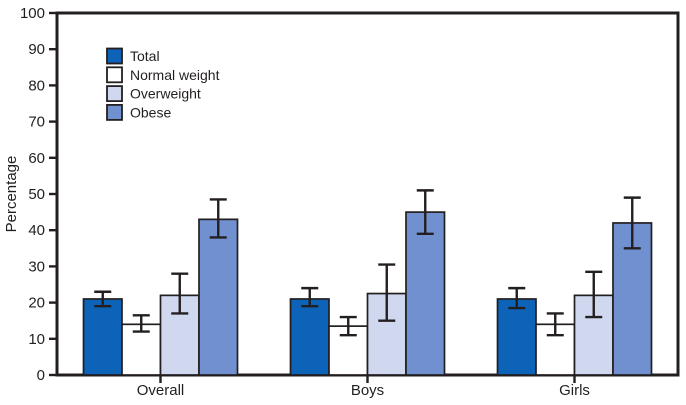 The height and width of the screenshot is (405, 686). What do you see at coordinates (36, 339) in the screenshot?
I see `y-axis-tick-label: 10` at bounding box center [36, 339].